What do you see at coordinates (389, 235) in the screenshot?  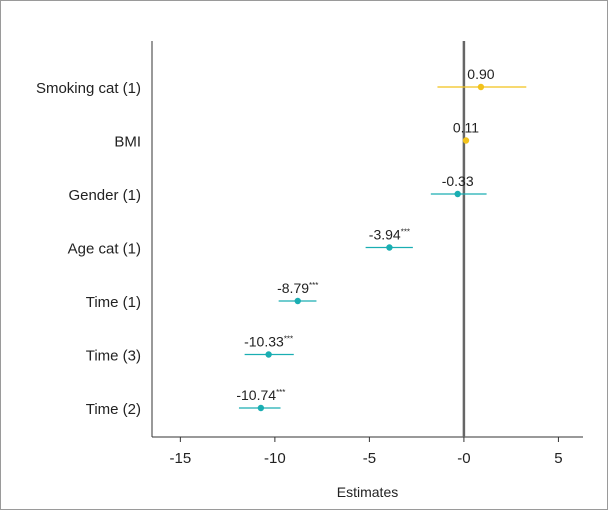 I see `value-label: -3.94***` at bounding box center [389, 235].